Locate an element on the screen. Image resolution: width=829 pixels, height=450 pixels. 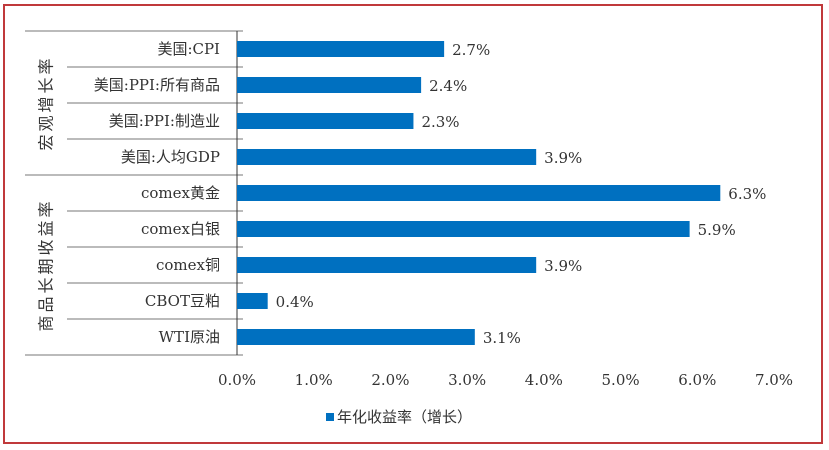
category-label: WTI原油 is located at coordinates (189, 337).